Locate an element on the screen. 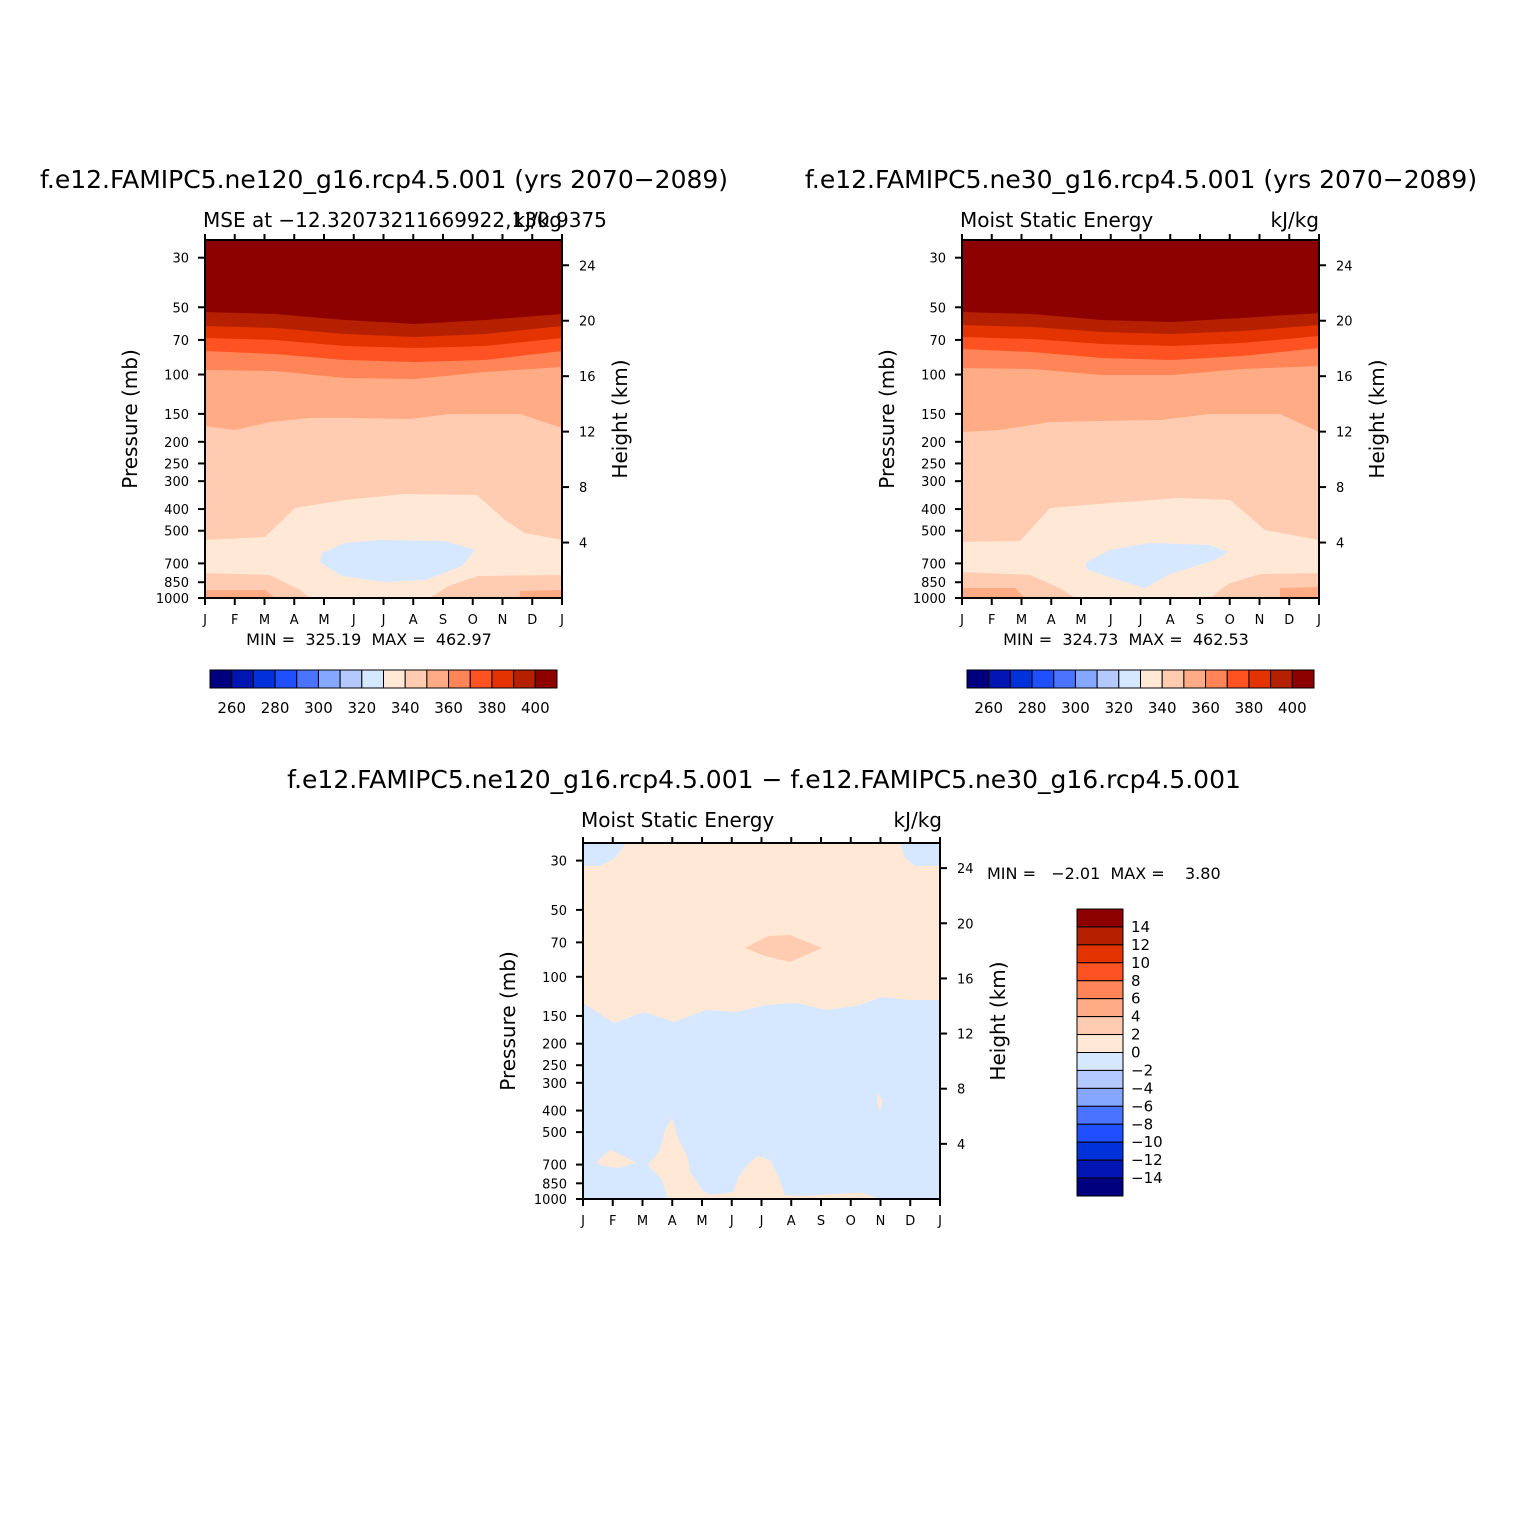  colorbar-label: 380 is located at coordinates (492, 708).